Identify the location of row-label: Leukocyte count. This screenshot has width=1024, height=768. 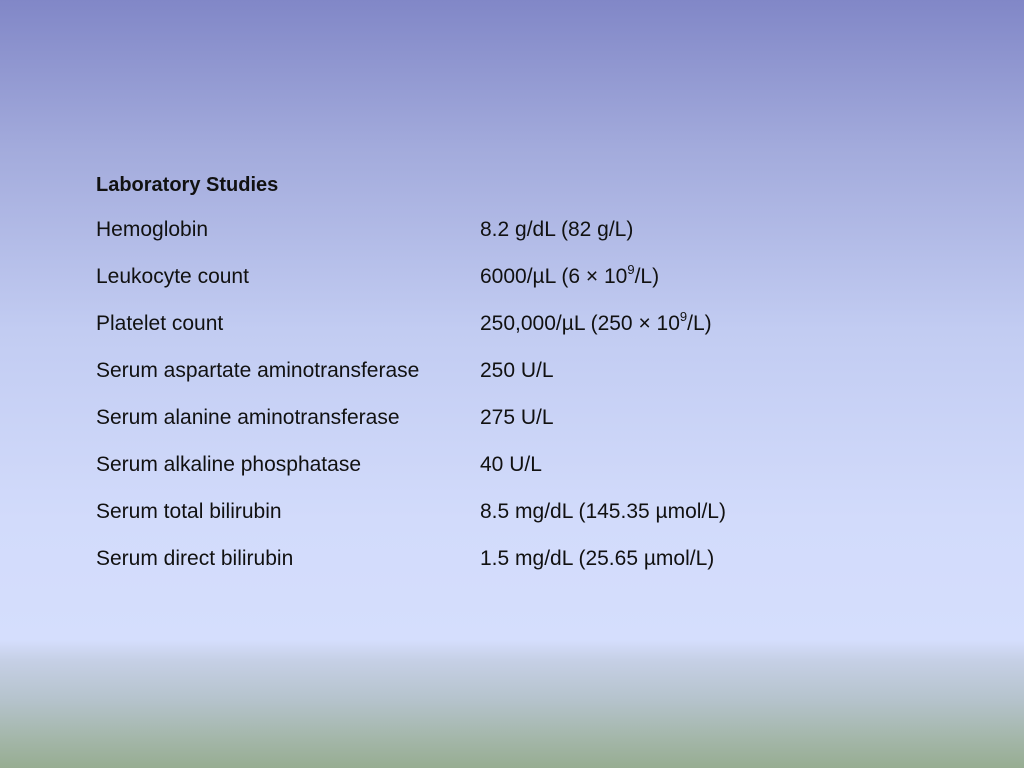
(172, 276).